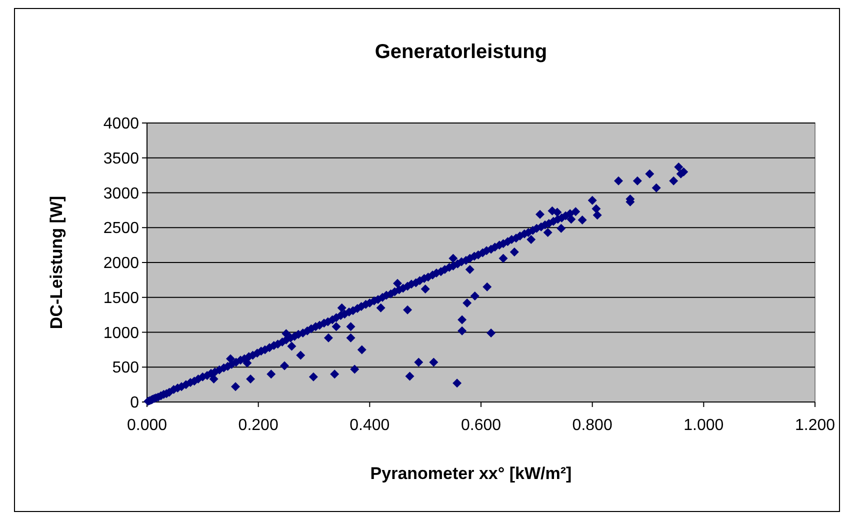 The width and height of the screenshot is (849, 517). Describe the element at coordinates (121, 263) in the screenshot. I see `y-tick-label: 2000` at that location.